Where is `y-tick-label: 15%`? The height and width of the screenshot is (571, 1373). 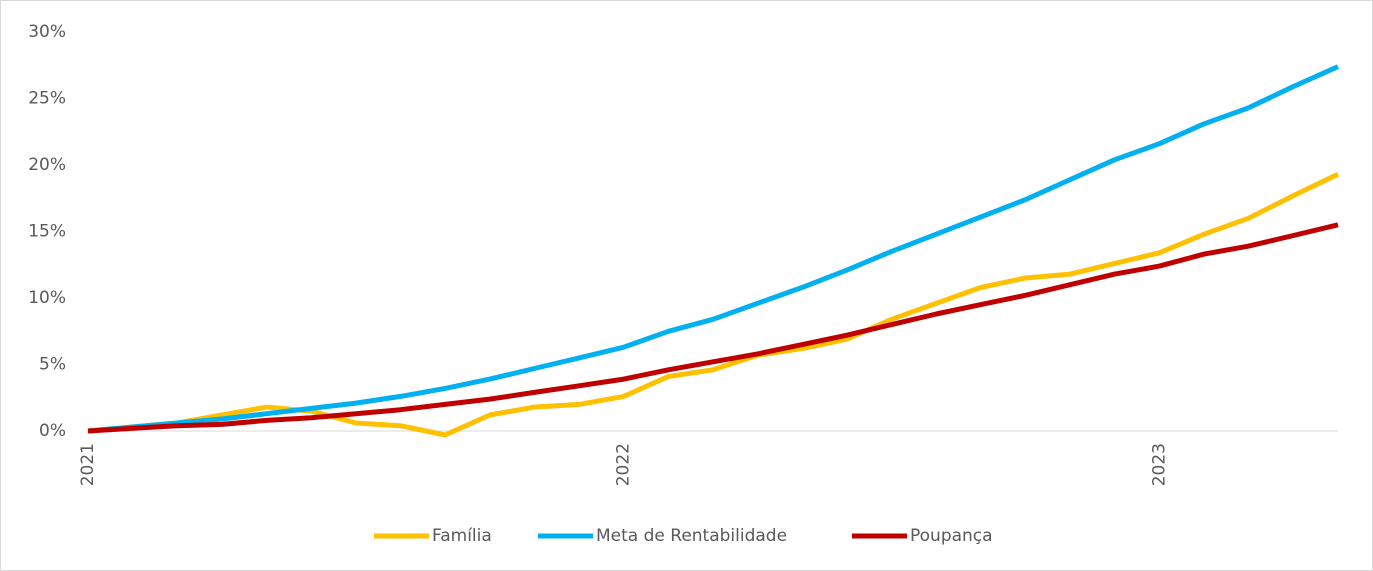
y-tick-label: 15% is located at coordinates (47, 232).